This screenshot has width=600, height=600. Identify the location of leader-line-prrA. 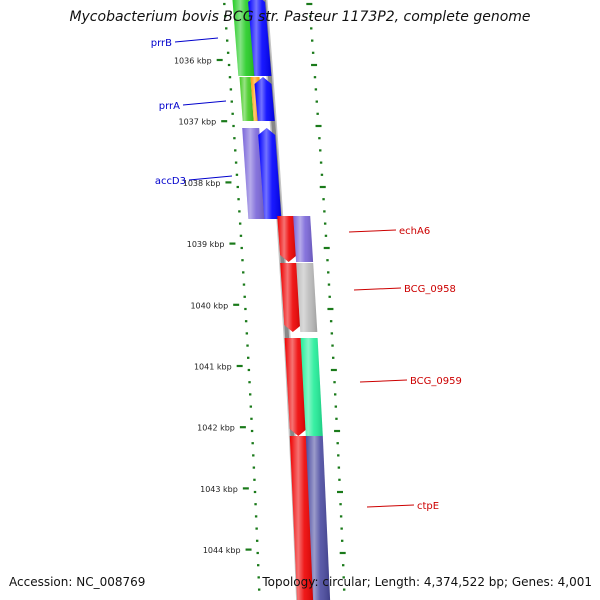
(204, 103).